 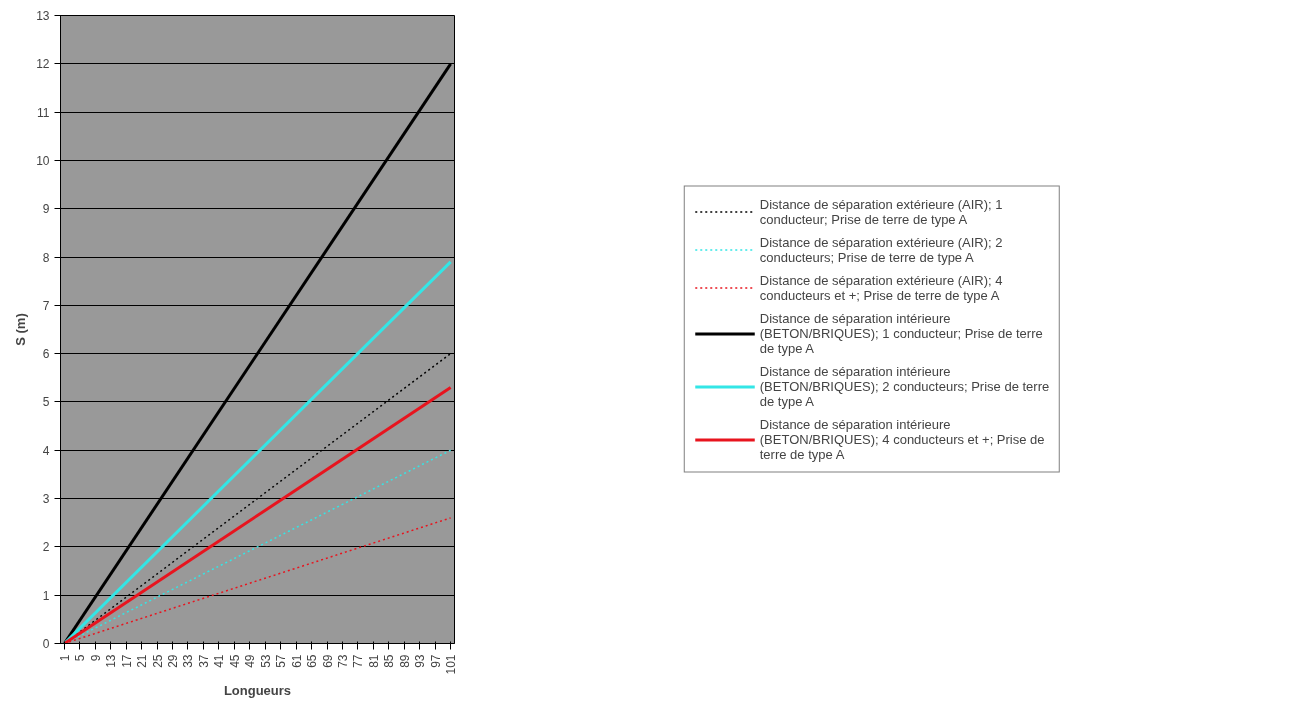 What do you see at coordinates (46, 595) in the screenshot?
I see `y-tick-label: 1` at bounding box center [46, 595].